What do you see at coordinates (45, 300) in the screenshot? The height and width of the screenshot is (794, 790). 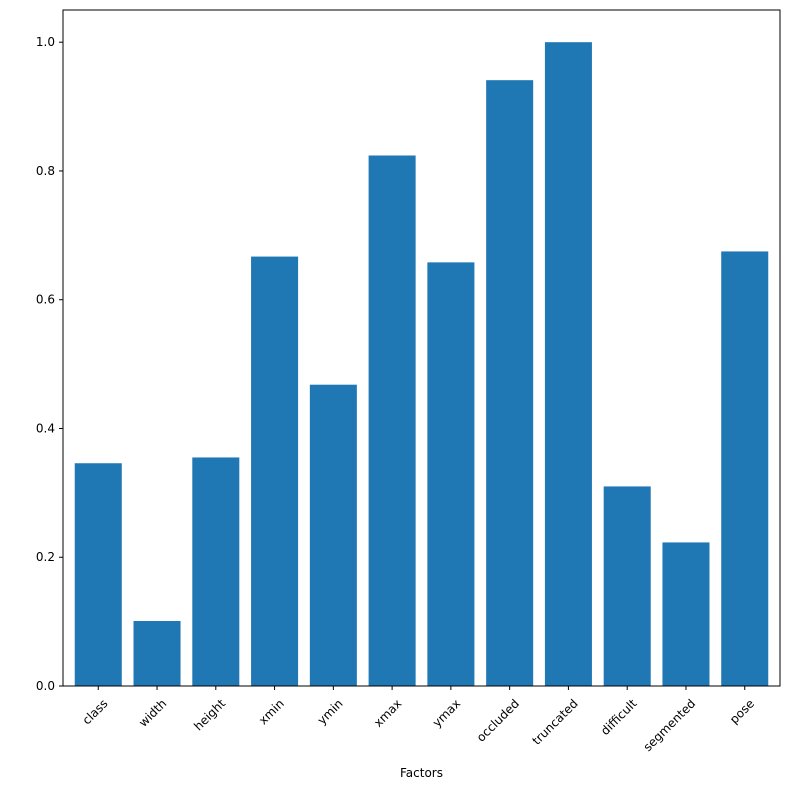 I see `y-tick-label: 0.6` at bounding box center [45, 300].